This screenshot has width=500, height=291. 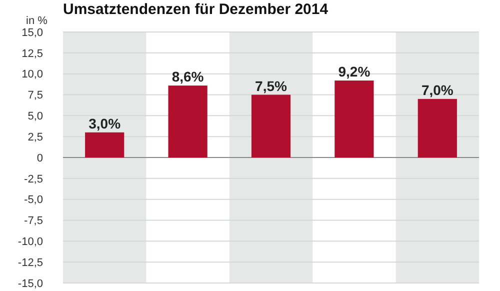 What do you see at coordinates (39, 158) in the screenshot?
I see `y-tick-label: 0` at bounding box center [39, 158].